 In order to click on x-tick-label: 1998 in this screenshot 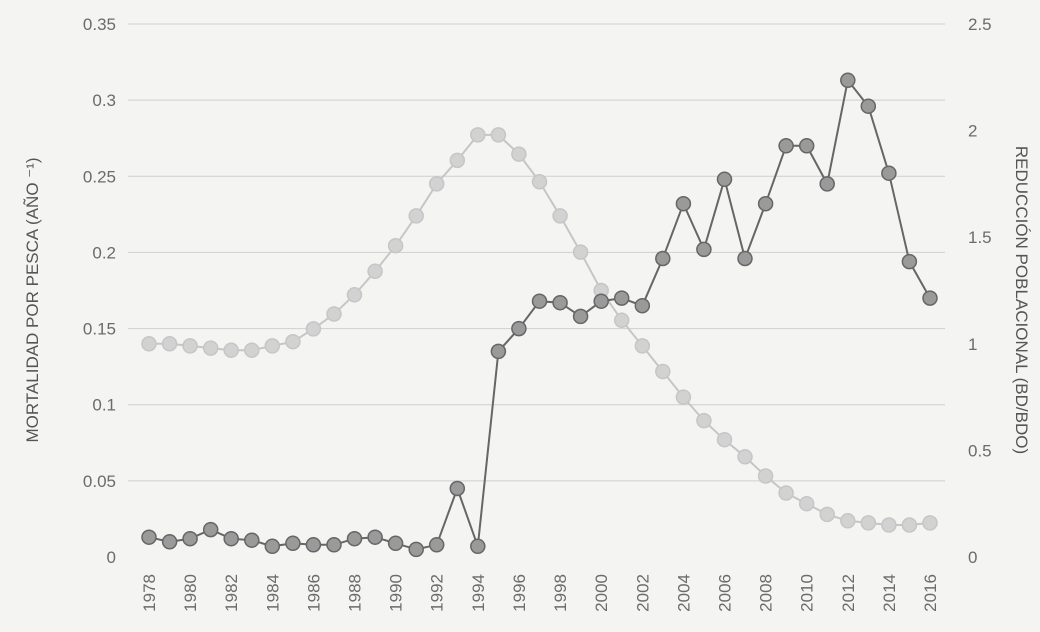, I will do `click(560, 593)`.